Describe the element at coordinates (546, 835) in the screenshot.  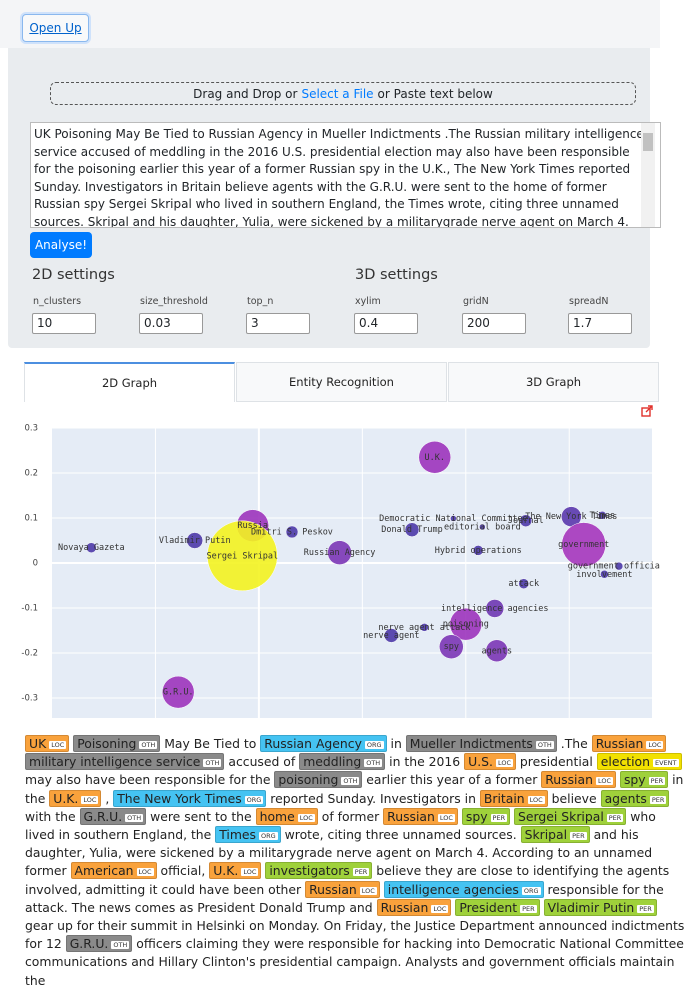
I see `entity-text: Skripal` at that location.